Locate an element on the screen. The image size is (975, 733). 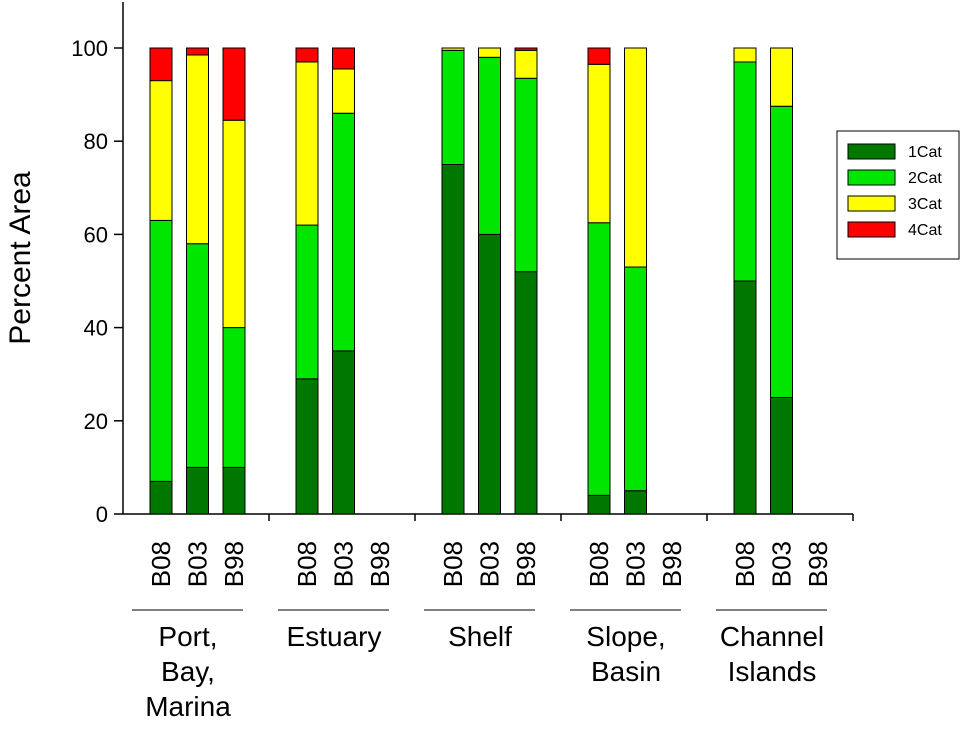
y-tick-label: 80 is located at coordinates (96, 141).